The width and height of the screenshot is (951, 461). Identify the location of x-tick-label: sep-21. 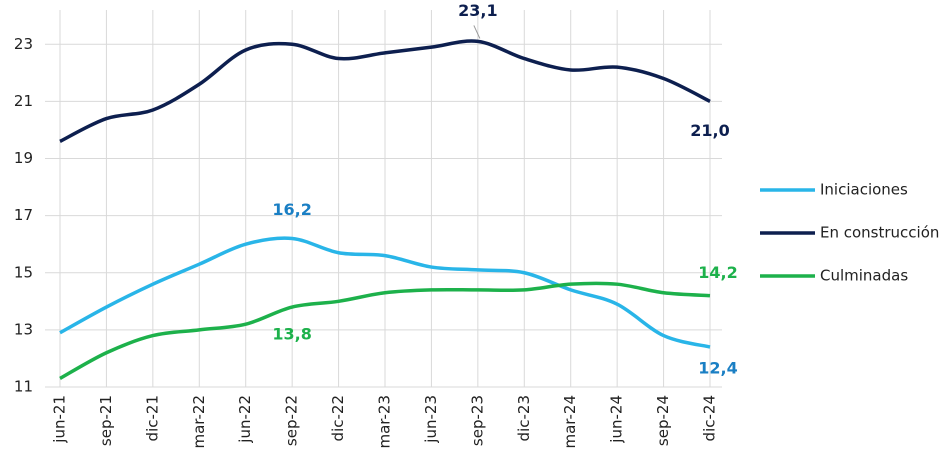
(106, 420).